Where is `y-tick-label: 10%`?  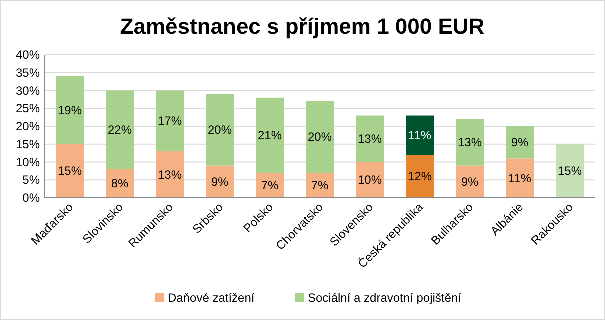
y-tick-label: 10% is located at coordinates (28, 162).